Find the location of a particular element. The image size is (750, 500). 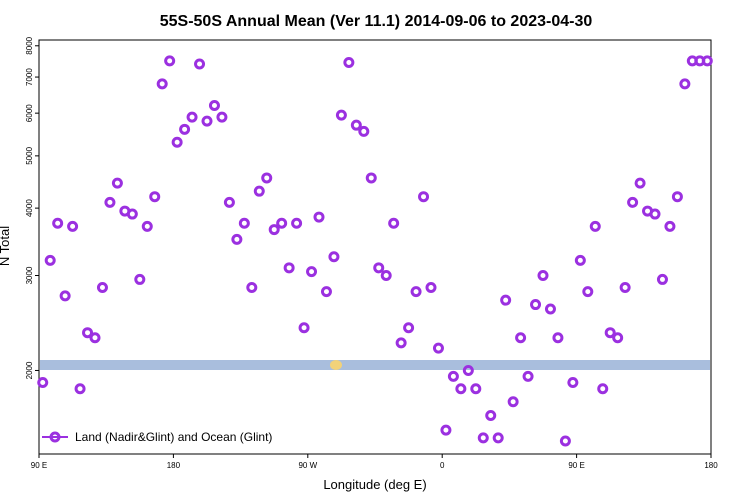

legend: Land (Nadir&Glint) and Ocean (Glint) is located at coordinates (157, 437).